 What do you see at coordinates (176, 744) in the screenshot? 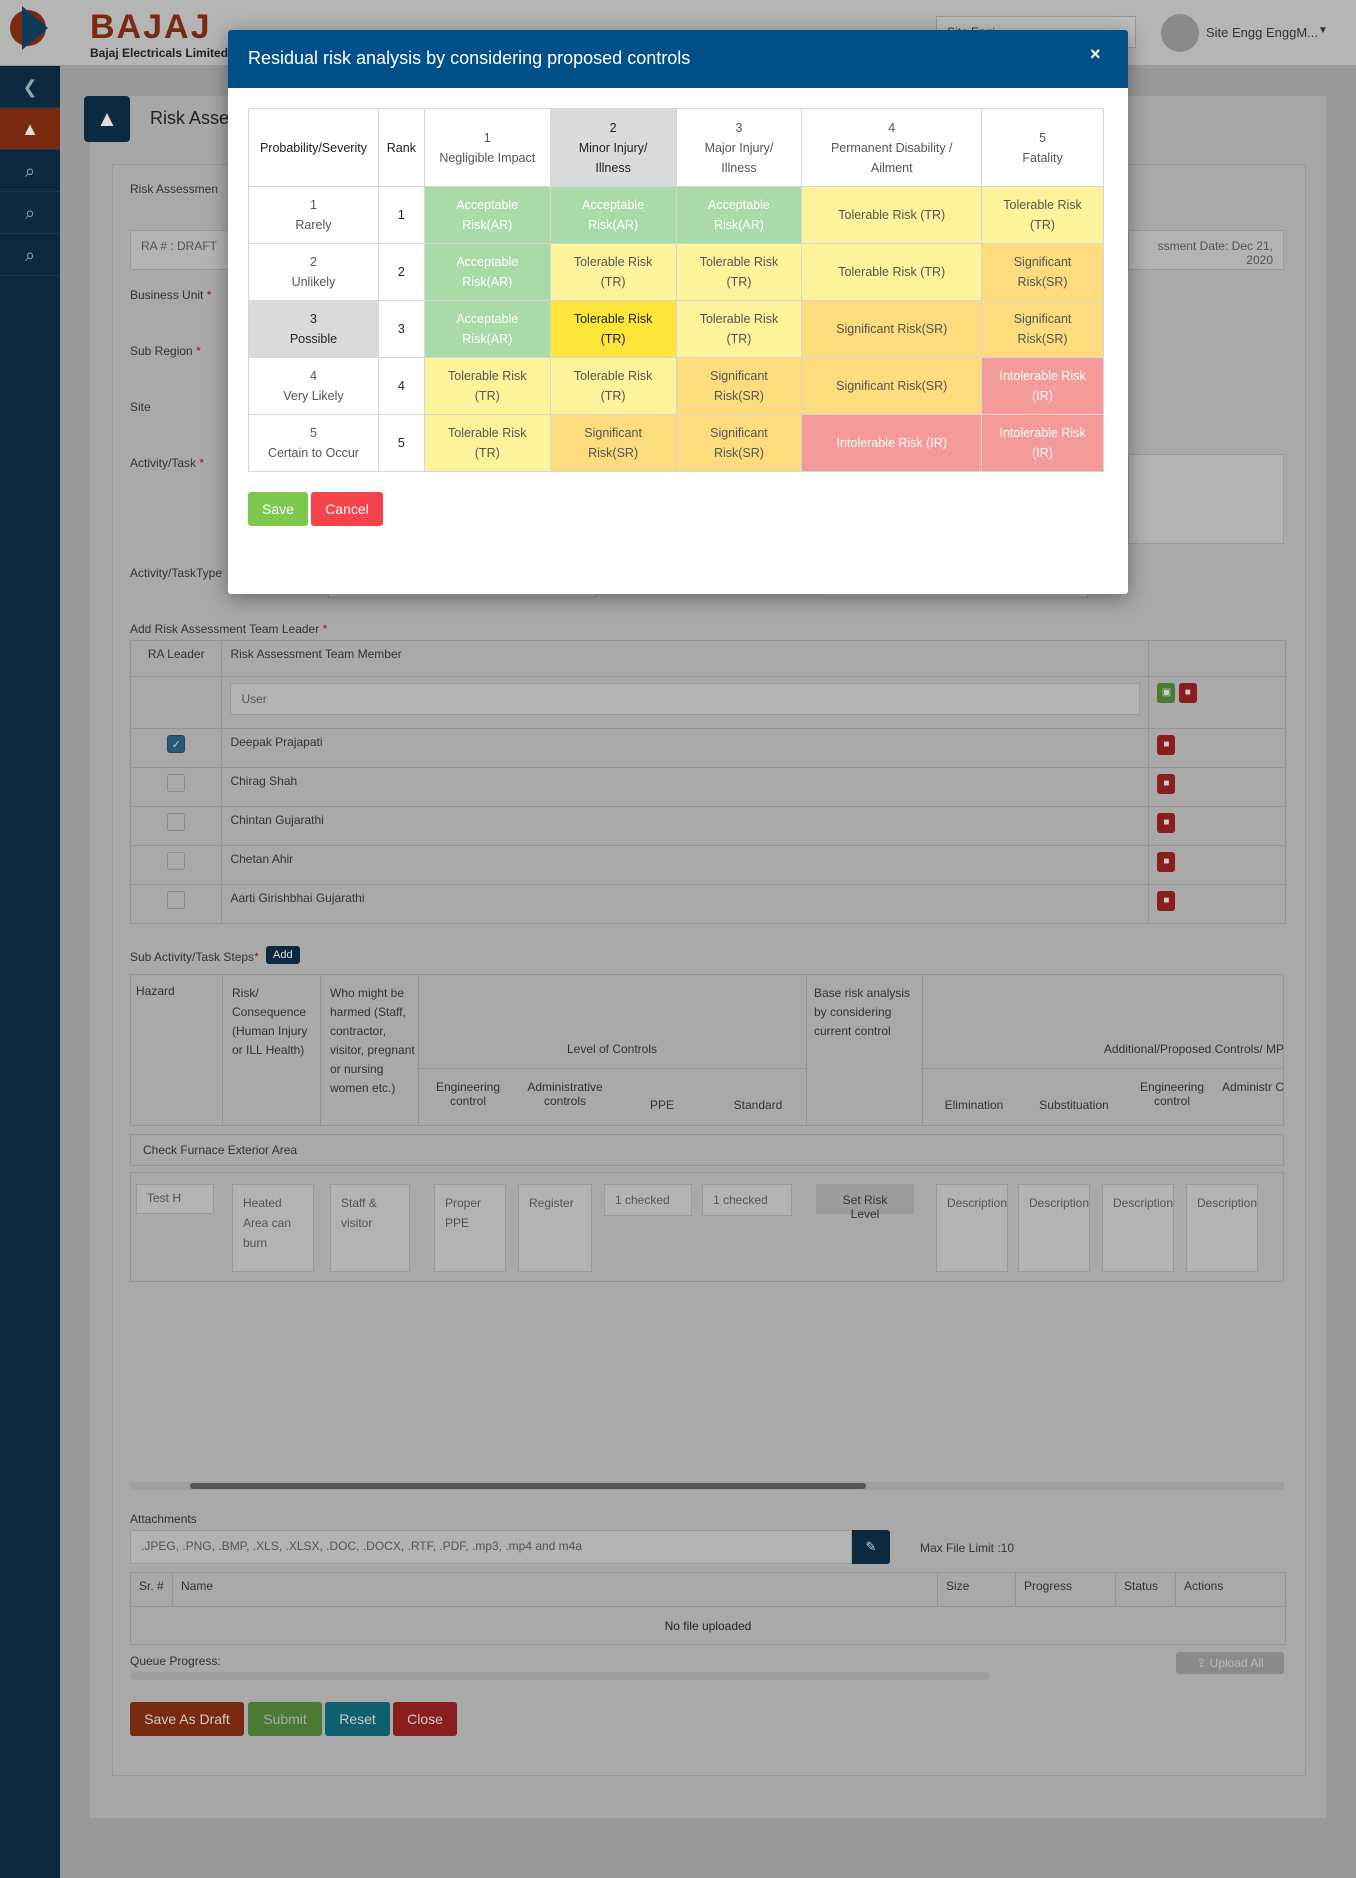
I see `leader-checkbox: ✓` at bounding box center [176, 744].